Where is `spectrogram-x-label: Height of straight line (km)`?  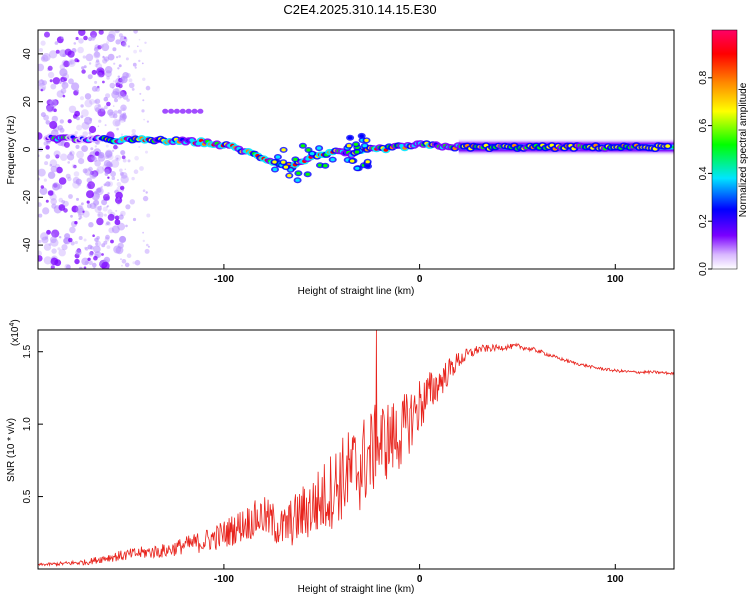 spectrogram-x-label: Height of straight line (km) is located at coordinates (356, 291).